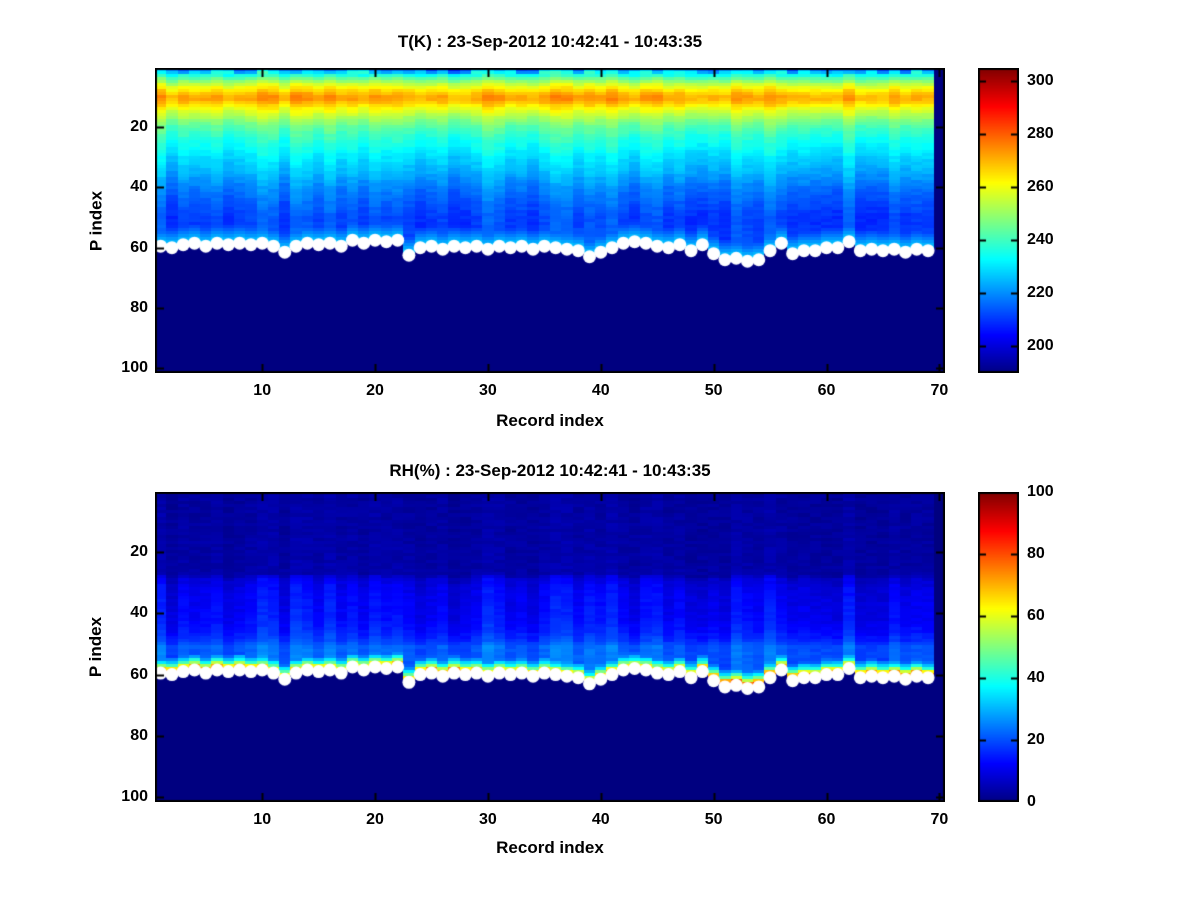 This screenshot has width=1200, height=900. Describe the element at coordinates (1040, 346) in the screenshot. I see `colorbar-tick-label: 200` at that location.